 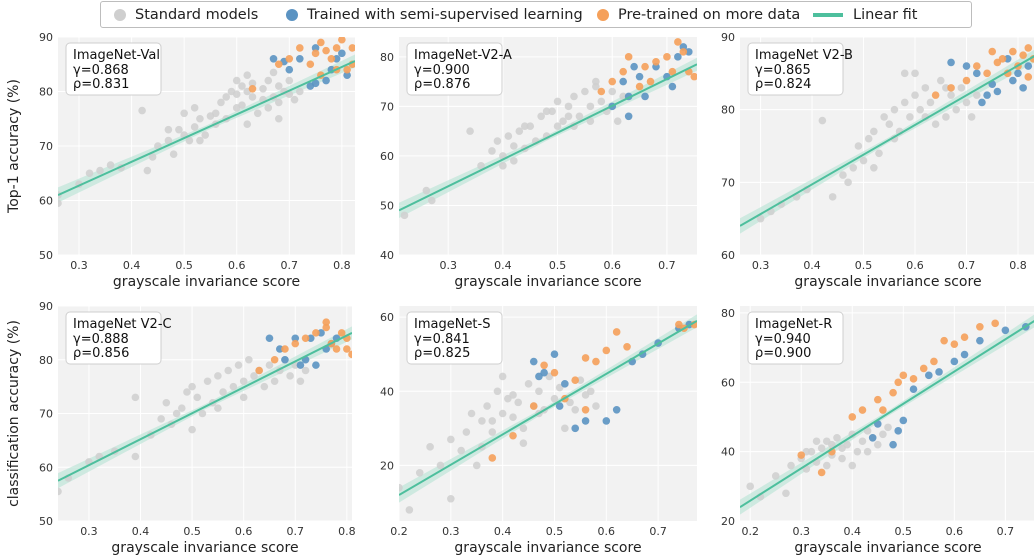 What do you see at coordinates (452, 324) in the screenshot?
I see `panel-title: ImageNet-S` at bounding box center [452, 324].